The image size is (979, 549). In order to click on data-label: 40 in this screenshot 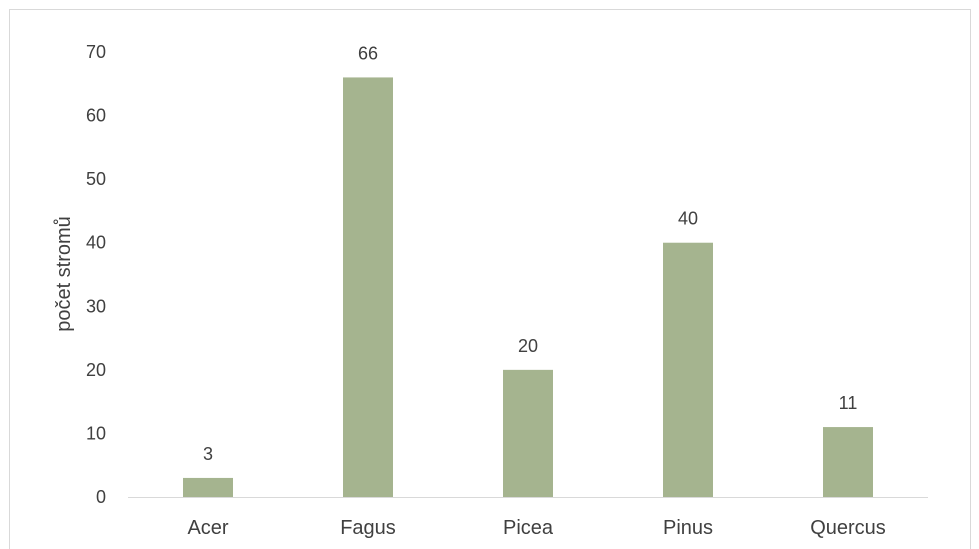, I will do `click(688, 219)`.